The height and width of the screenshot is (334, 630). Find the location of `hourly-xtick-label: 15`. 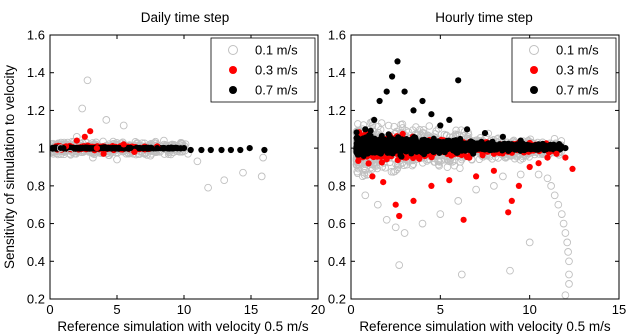

hourly-xtick-label: 15 is located at coordinates (619, 309).